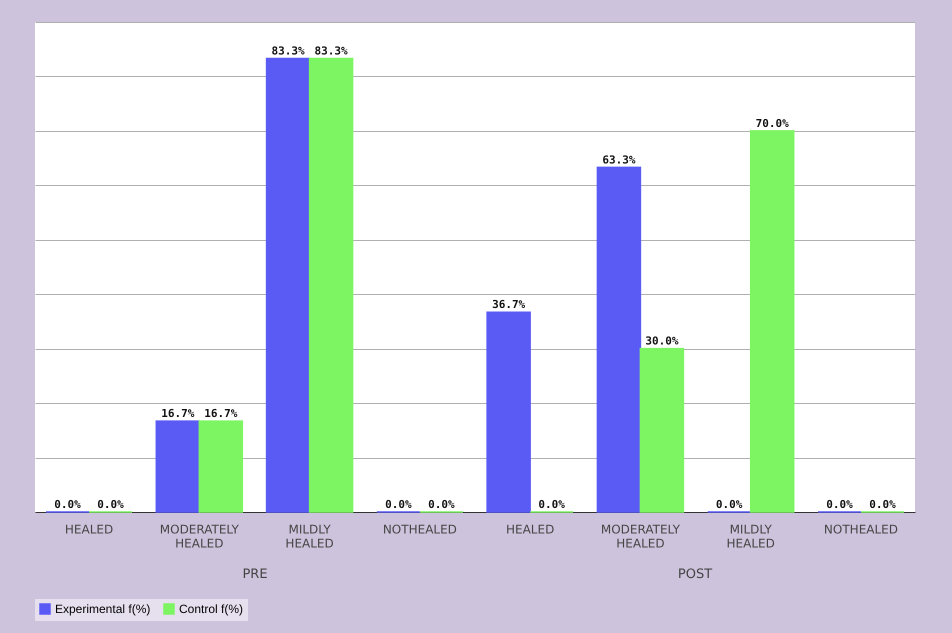 The height and width of the screenshot is (633, 952). I want to click on text: POST, so click(695, 574).